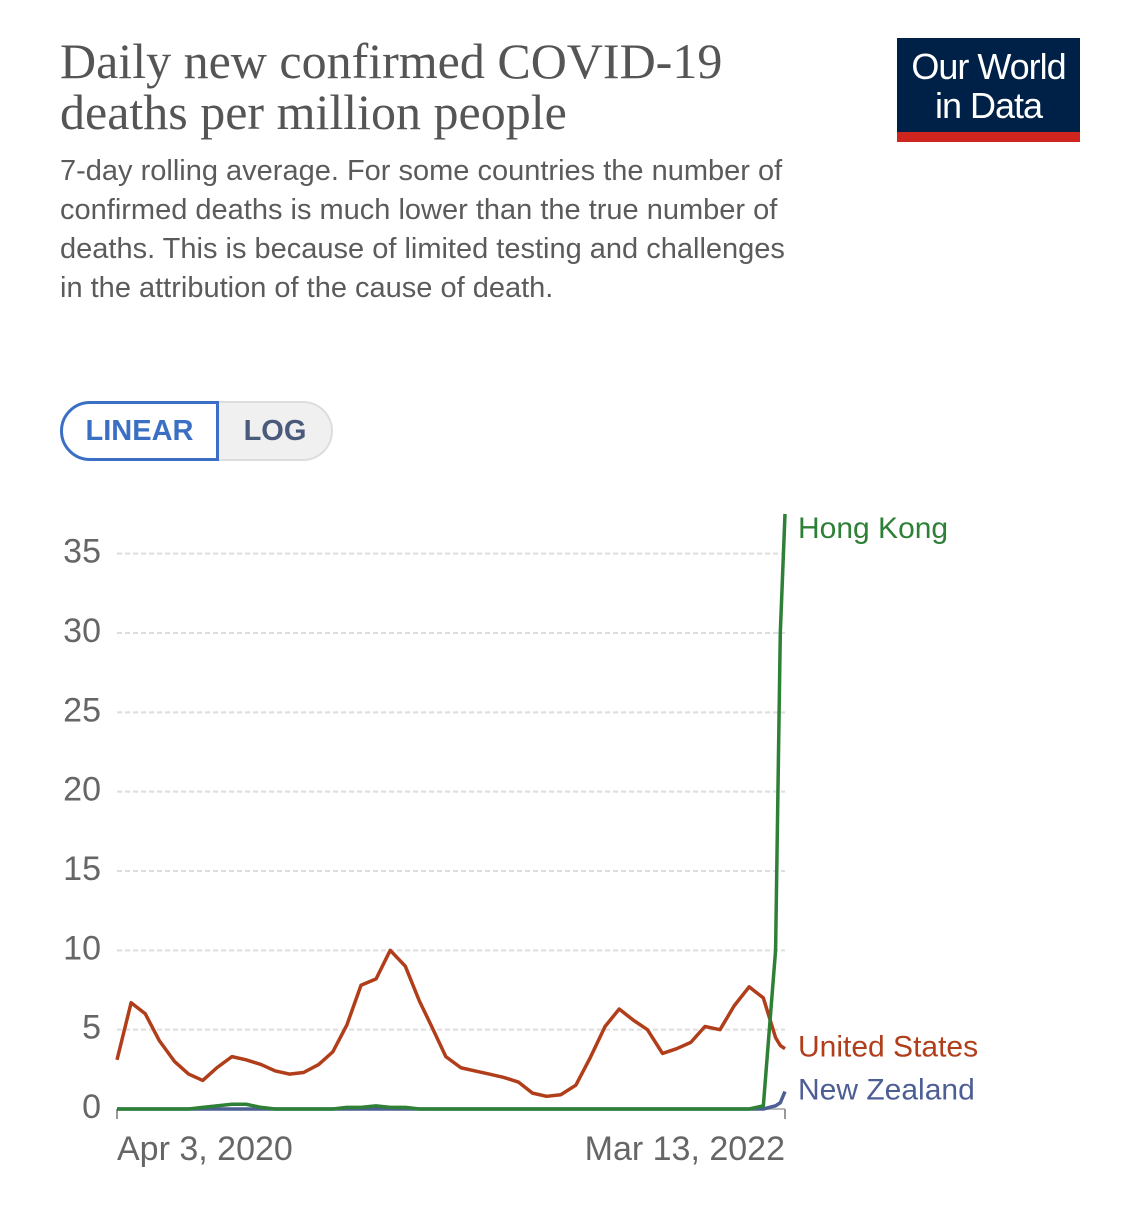 The image size is (1125, 1205). What do you see at coordinates (82, 552) in the screenshot?
I see `y-tick-label: 35` at bounding box center [82, 552].